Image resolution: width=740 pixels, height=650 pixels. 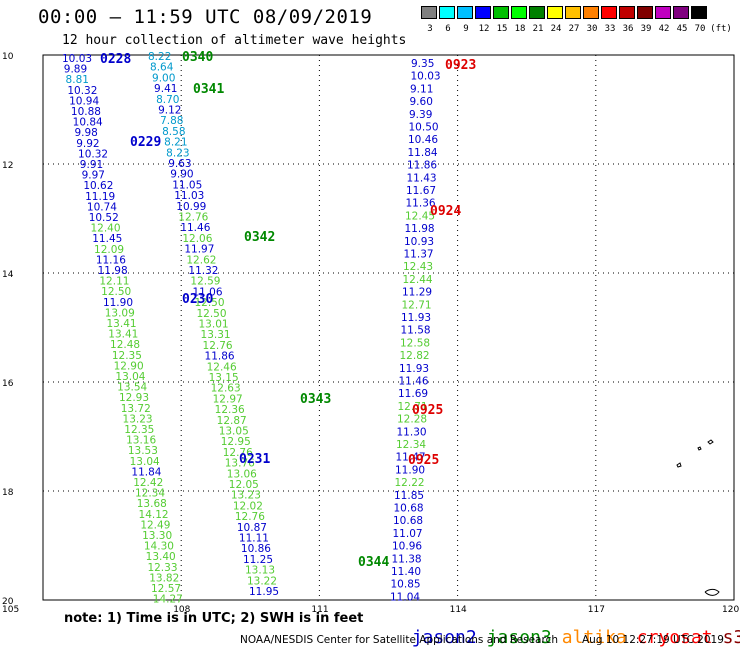 I want to click on wave-height-value: 10.32, so click(x=93, y=154).